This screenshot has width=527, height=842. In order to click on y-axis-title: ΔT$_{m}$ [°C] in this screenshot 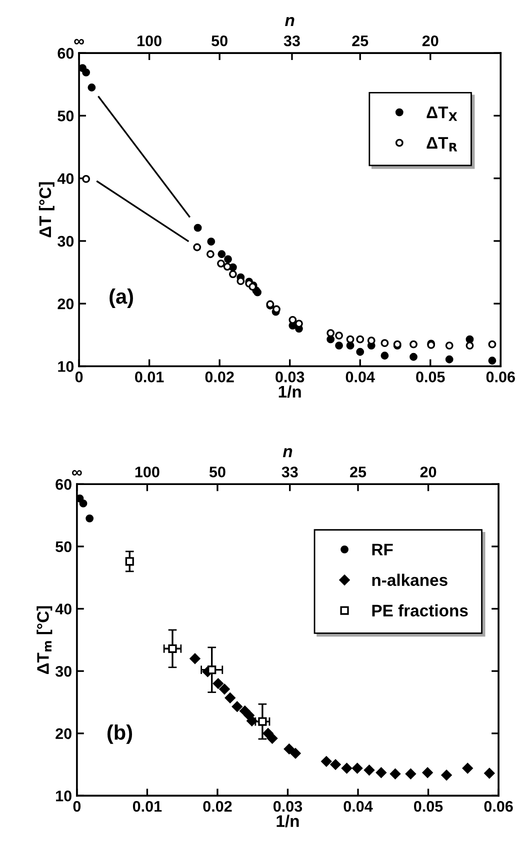, I will do `click(44, 640)`.